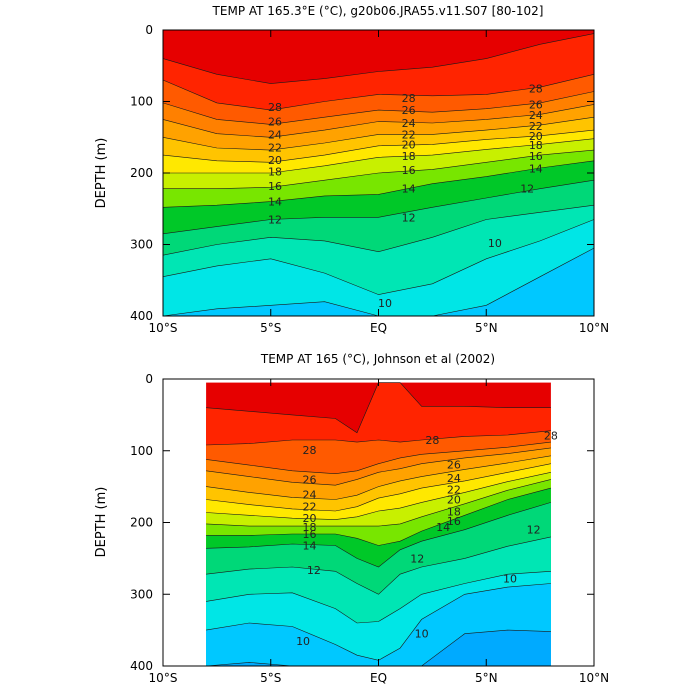 This screenshot has height=700, width=700. I want to click on chart-title: TEMP AT 165 (°C), Johnson et al (2002), so click(377, 359).